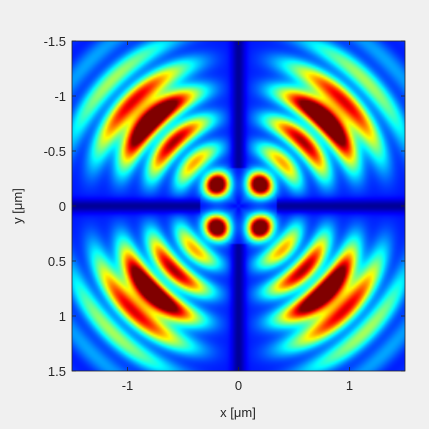 The image size is (429, 429). What do you see at coordinates (55, 41) in the screenshot?
I see `y-tick-label: -1.5` at bounding box center [55, 41].